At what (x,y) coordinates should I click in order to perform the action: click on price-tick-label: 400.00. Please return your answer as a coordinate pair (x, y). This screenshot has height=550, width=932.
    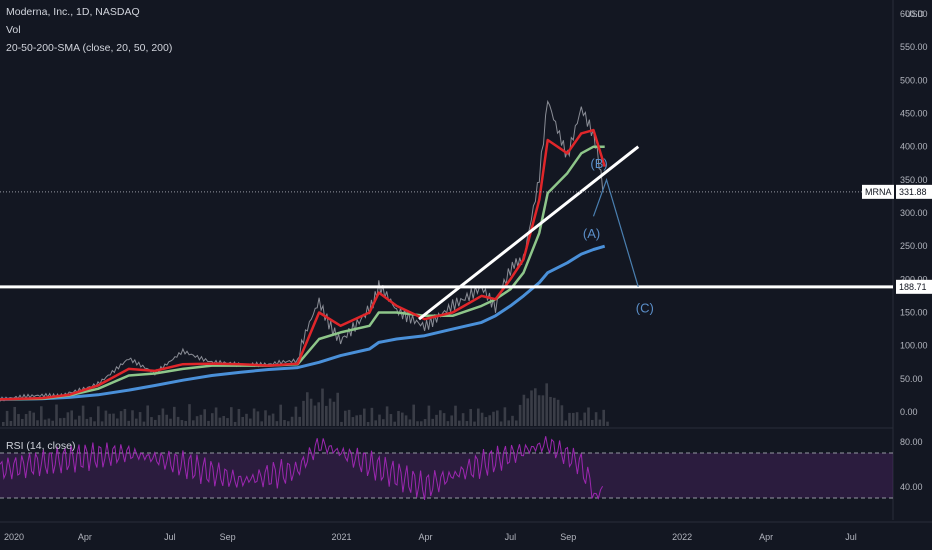
    Looking at the image, I should click on (914, 147).